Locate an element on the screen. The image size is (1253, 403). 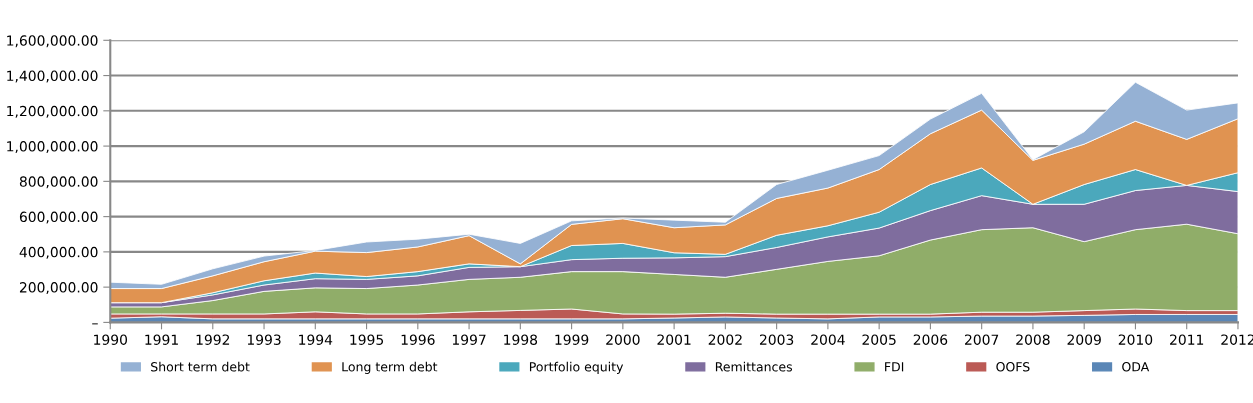
y-tick-label: 400,000.00 is located at coordinates (58, 252).